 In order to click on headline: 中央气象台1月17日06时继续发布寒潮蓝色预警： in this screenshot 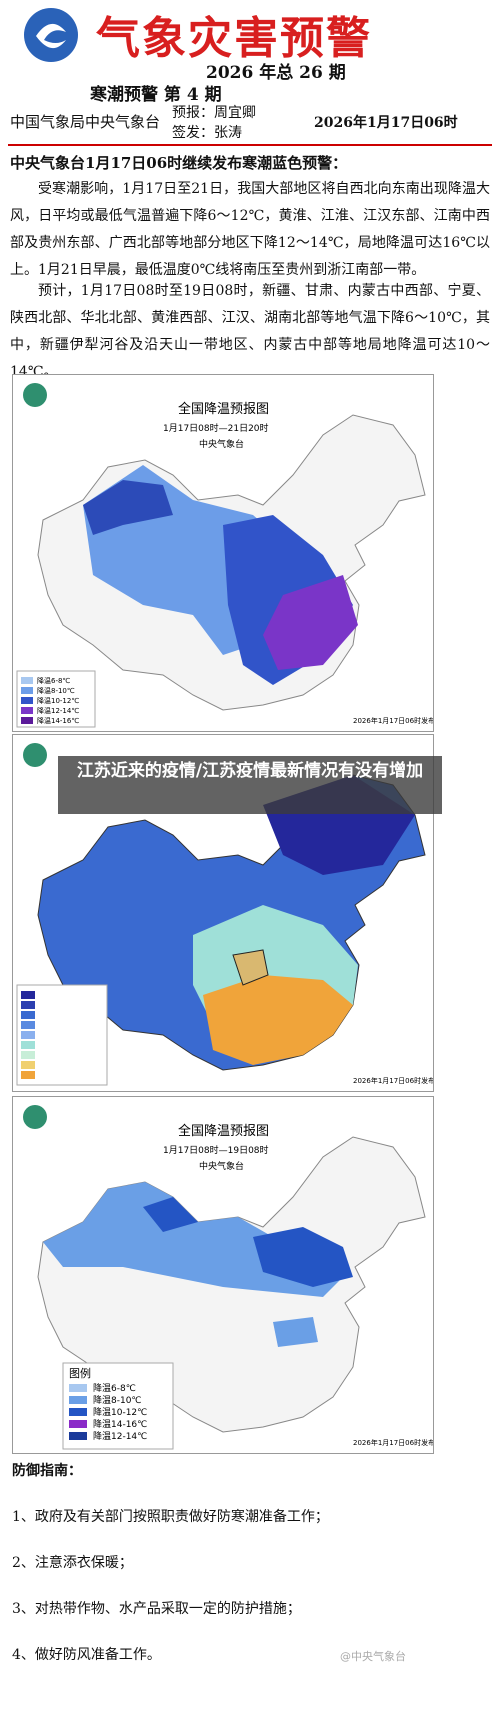, I will do `click(179, 163)`.